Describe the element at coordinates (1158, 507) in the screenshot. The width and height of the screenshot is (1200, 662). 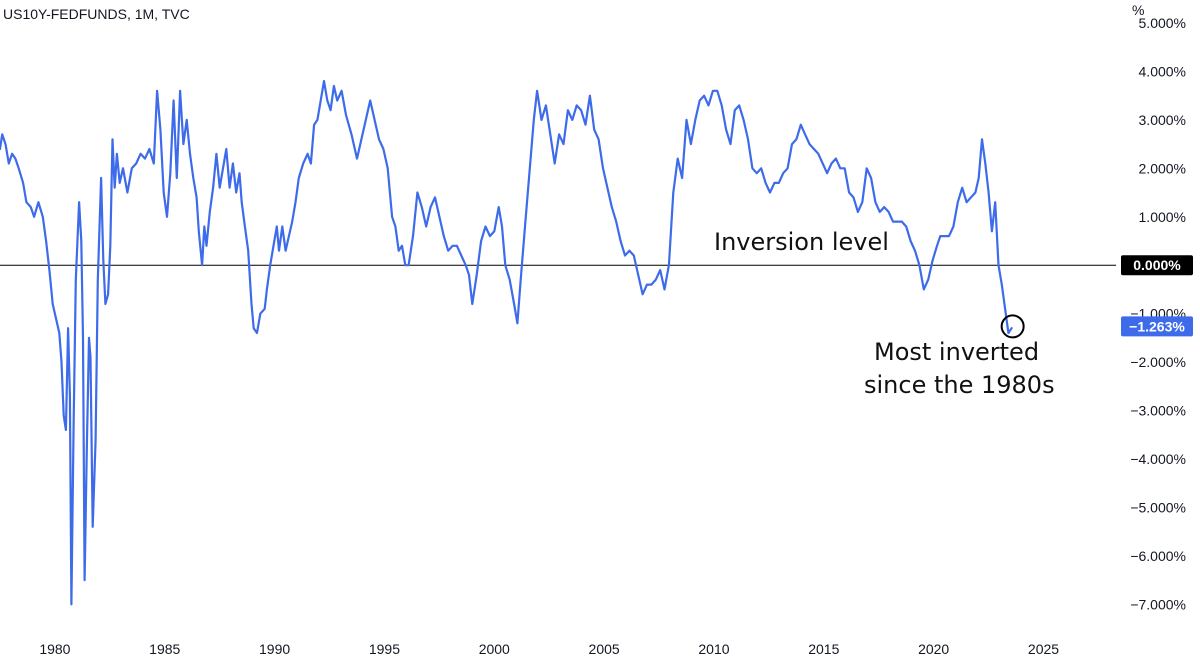
I see `y-tick-label: −5.000%` at that location.